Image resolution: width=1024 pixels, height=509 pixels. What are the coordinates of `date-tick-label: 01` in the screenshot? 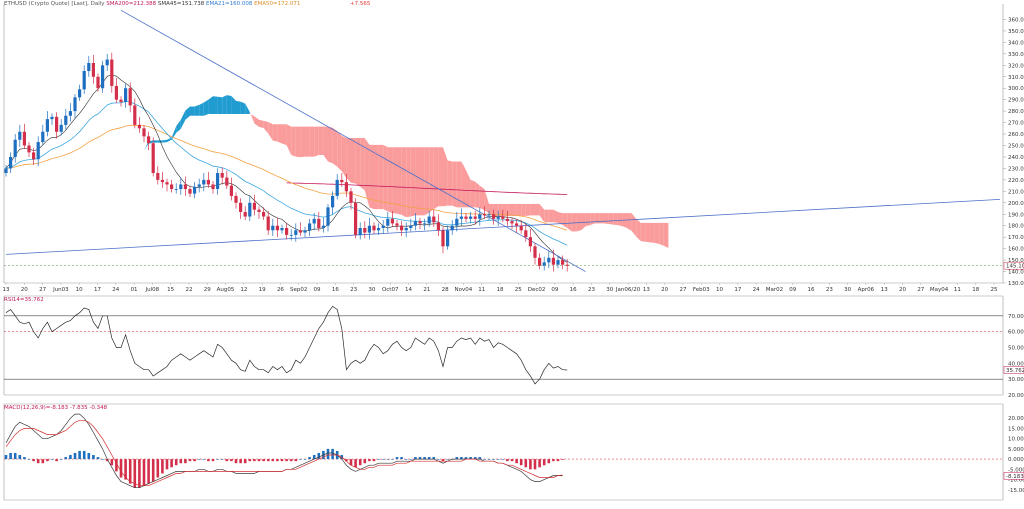 It's located at (134, 290).